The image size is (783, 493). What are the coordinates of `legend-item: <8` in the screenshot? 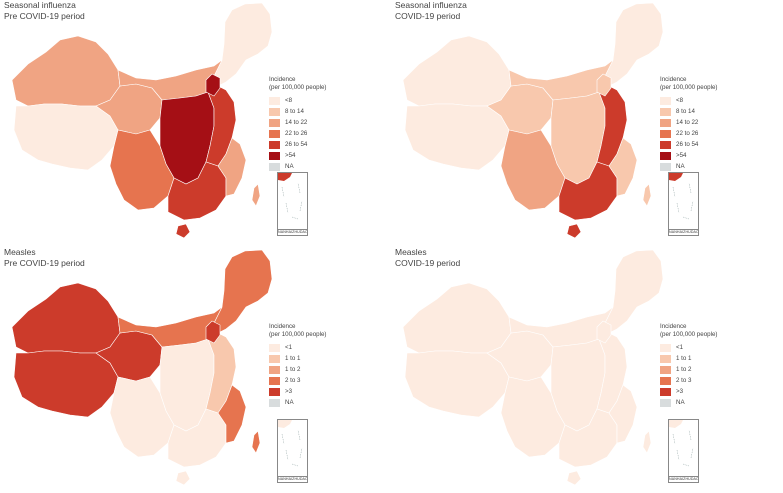 It's located at (297, 100).